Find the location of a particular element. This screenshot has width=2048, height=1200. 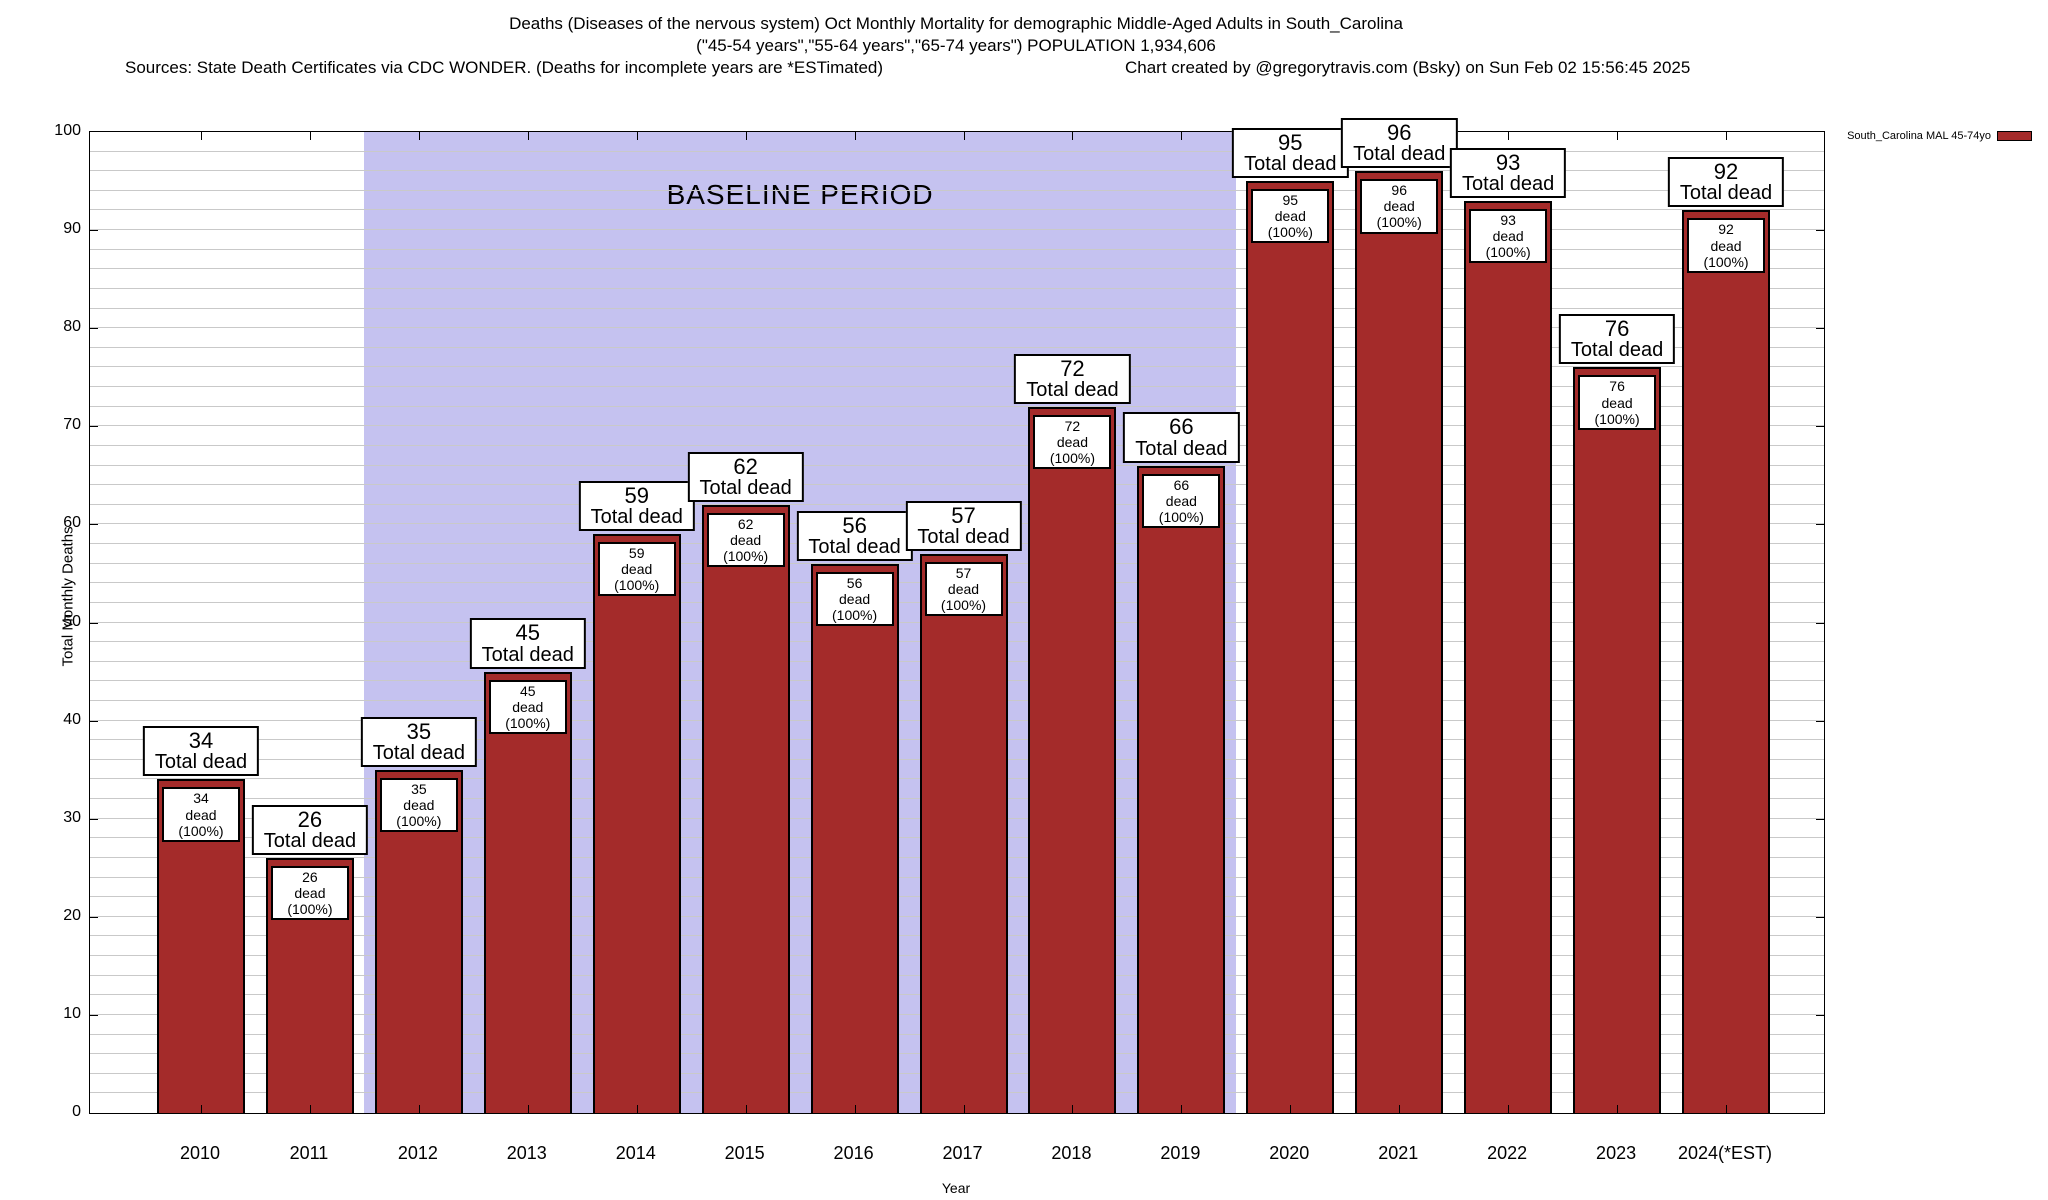

bar-top-label-2015: 62 Total dead is located at coordinates (745, 476).